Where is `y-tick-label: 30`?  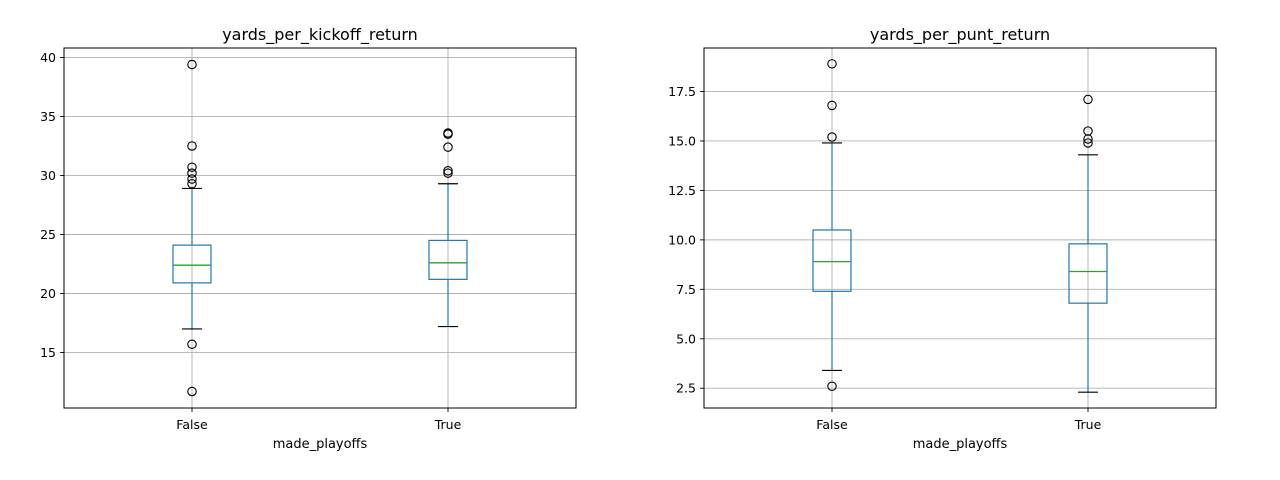
y-tick-label: 30 is located at coordinates (48, 175).